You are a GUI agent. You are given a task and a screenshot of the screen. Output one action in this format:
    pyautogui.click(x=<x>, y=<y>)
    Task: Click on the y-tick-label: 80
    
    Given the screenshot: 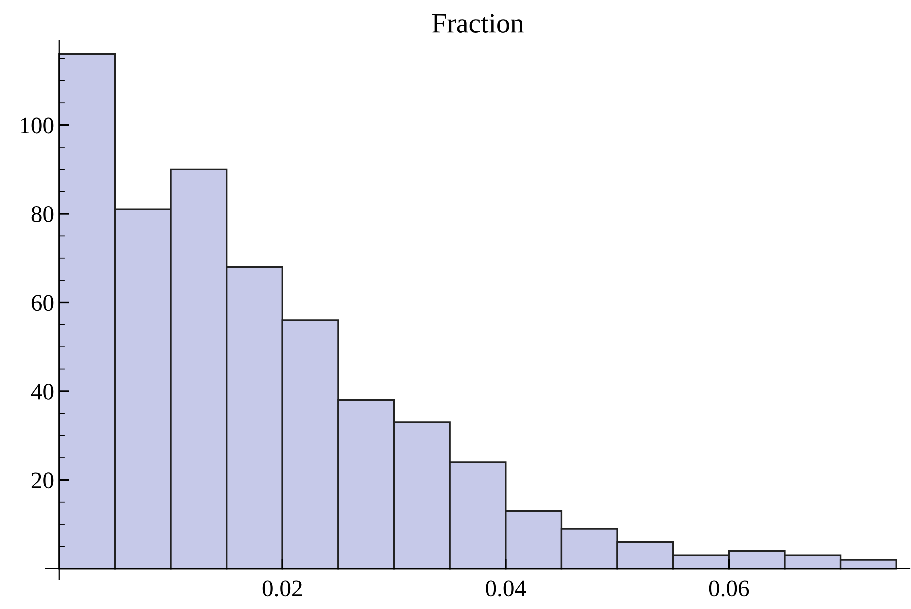 What is the action you would take?
    pyautogui.click(x=43, y=214)
    